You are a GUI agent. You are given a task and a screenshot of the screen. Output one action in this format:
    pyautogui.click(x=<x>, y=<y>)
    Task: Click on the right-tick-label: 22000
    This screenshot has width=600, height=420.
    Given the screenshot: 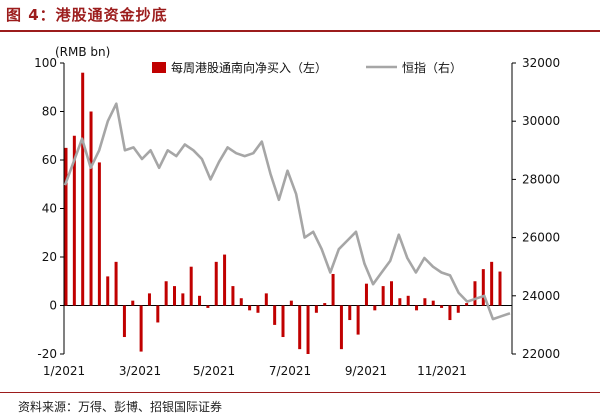 What is the action you would take?
    pyautogui.click(x=541, y=354)
    